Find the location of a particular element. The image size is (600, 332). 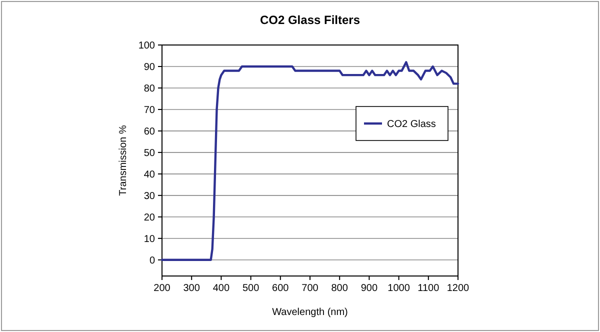

y-tick-label: 100 is located at coordinates (147, 46).